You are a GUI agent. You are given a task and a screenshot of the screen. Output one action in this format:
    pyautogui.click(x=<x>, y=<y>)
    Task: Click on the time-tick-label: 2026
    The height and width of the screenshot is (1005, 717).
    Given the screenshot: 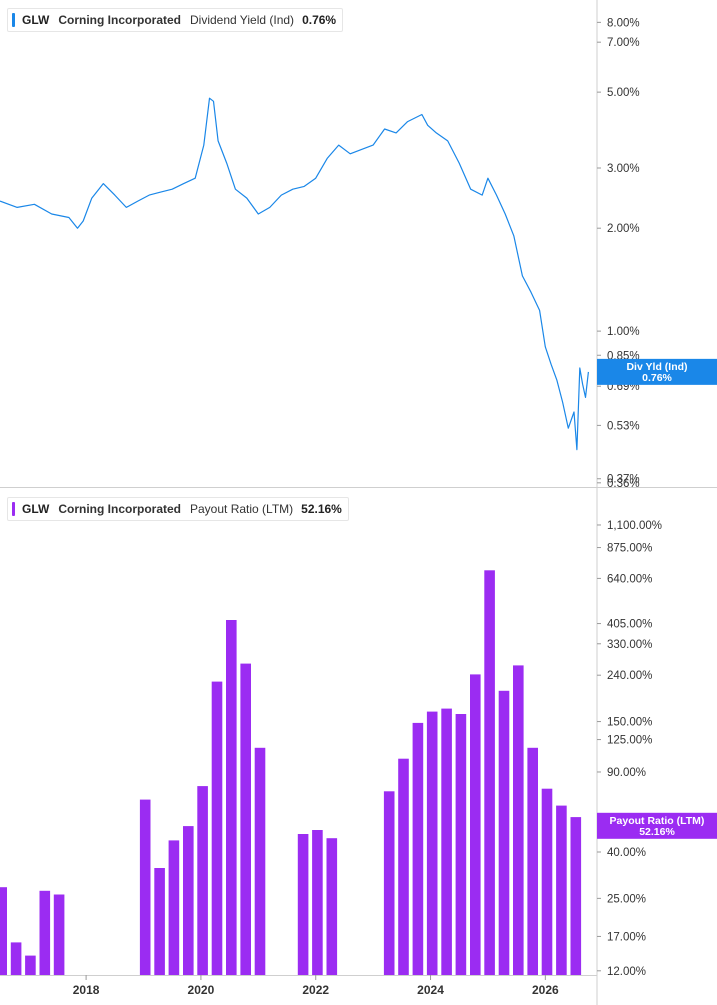 What is the action you would take?
    pyautogui.click(x=545, y=990)
    